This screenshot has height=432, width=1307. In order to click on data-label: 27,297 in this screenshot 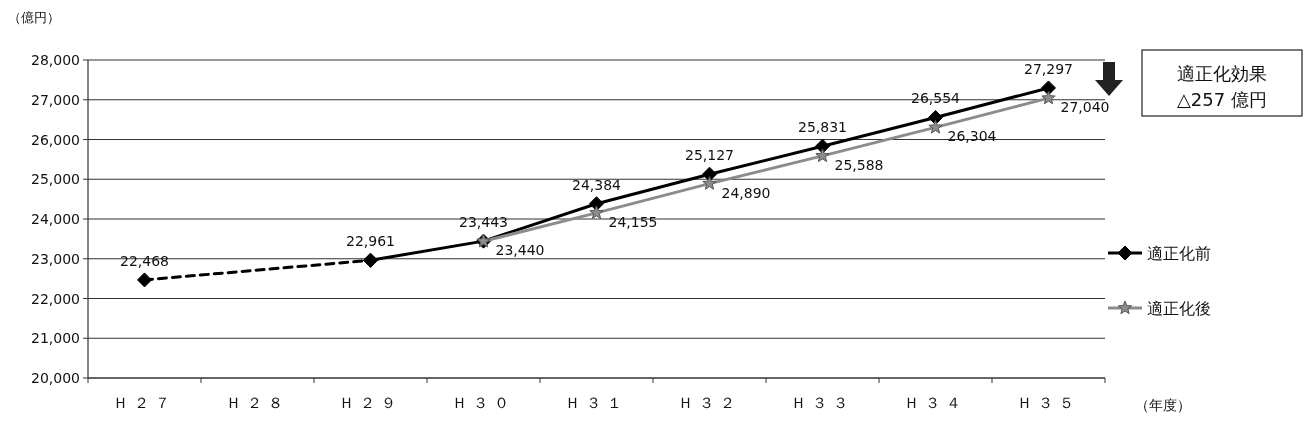, I will do `click(1048, 68)`.